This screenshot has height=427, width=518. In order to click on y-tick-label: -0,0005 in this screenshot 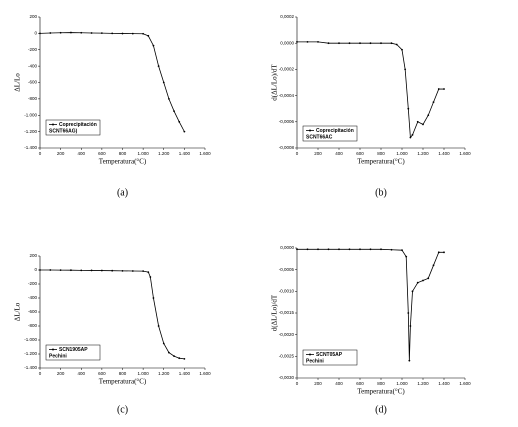, I will do `click(287, 269)`.